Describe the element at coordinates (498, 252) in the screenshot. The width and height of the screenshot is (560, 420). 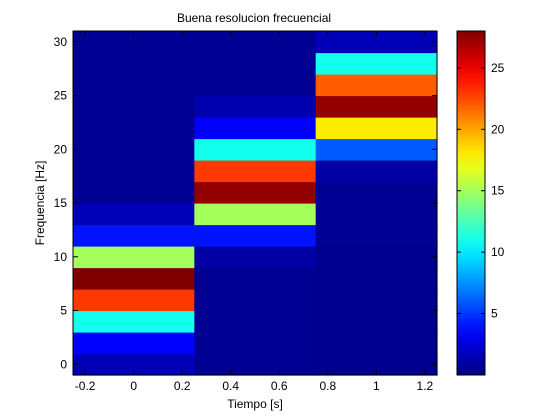
I see `colorbar-tick-label: 10` at that location.